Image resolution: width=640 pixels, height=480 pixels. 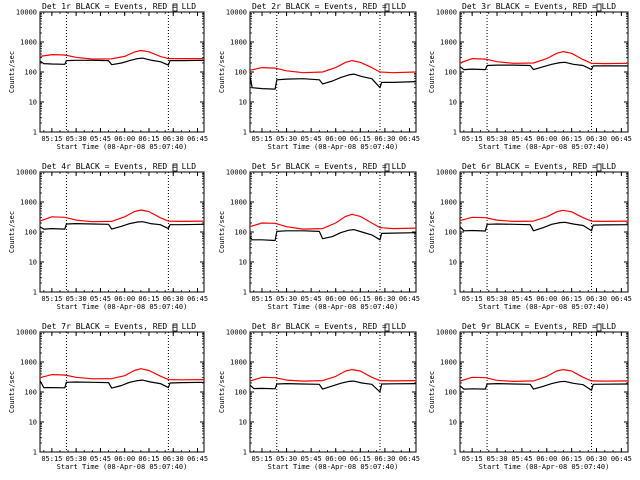 What do you see at coordinates (124, 299) in the screenshot?
I see `panel-4-xtick-label: 06:00` at bounding box center [124, 299].